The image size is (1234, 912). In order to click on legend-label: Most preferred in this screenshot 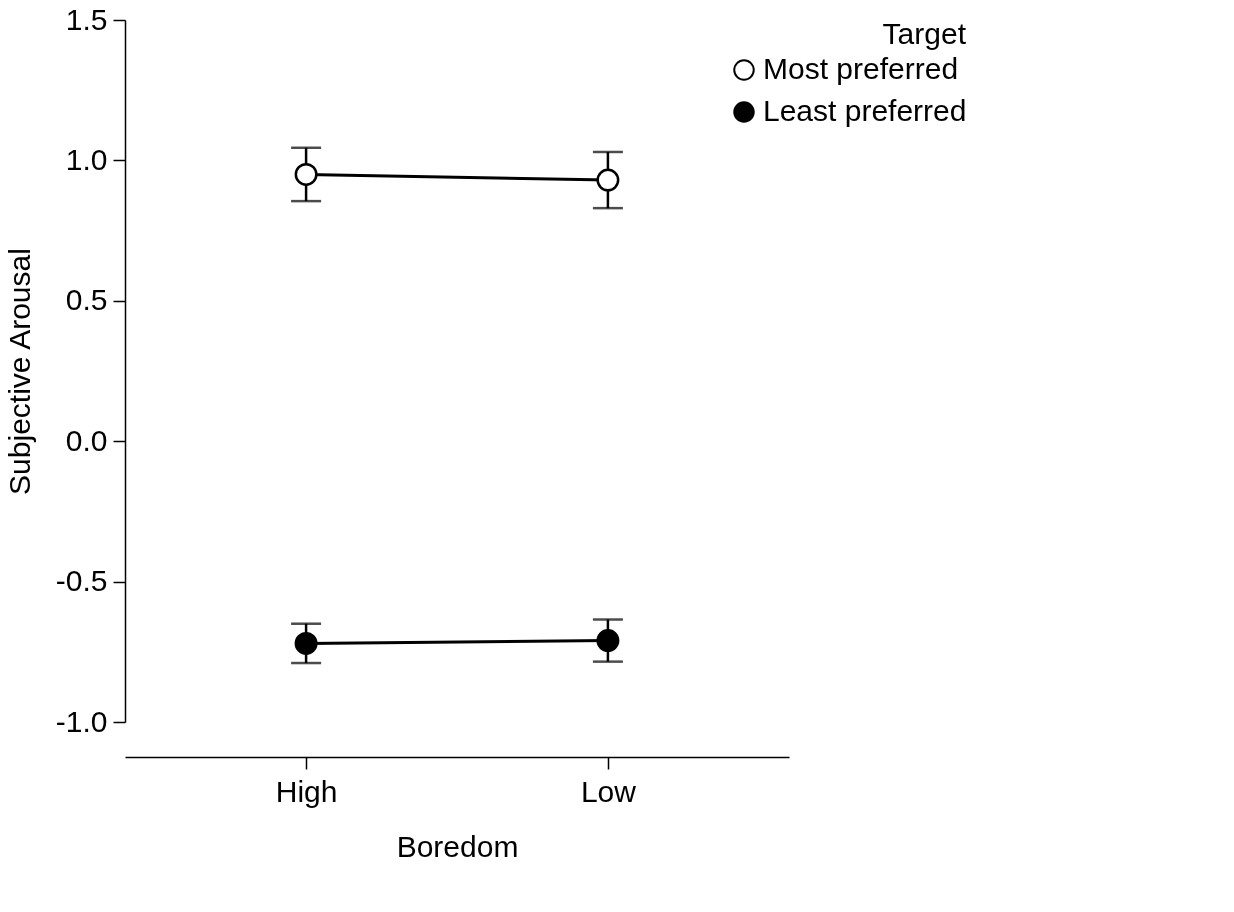, I will do `click(861, 68)`.